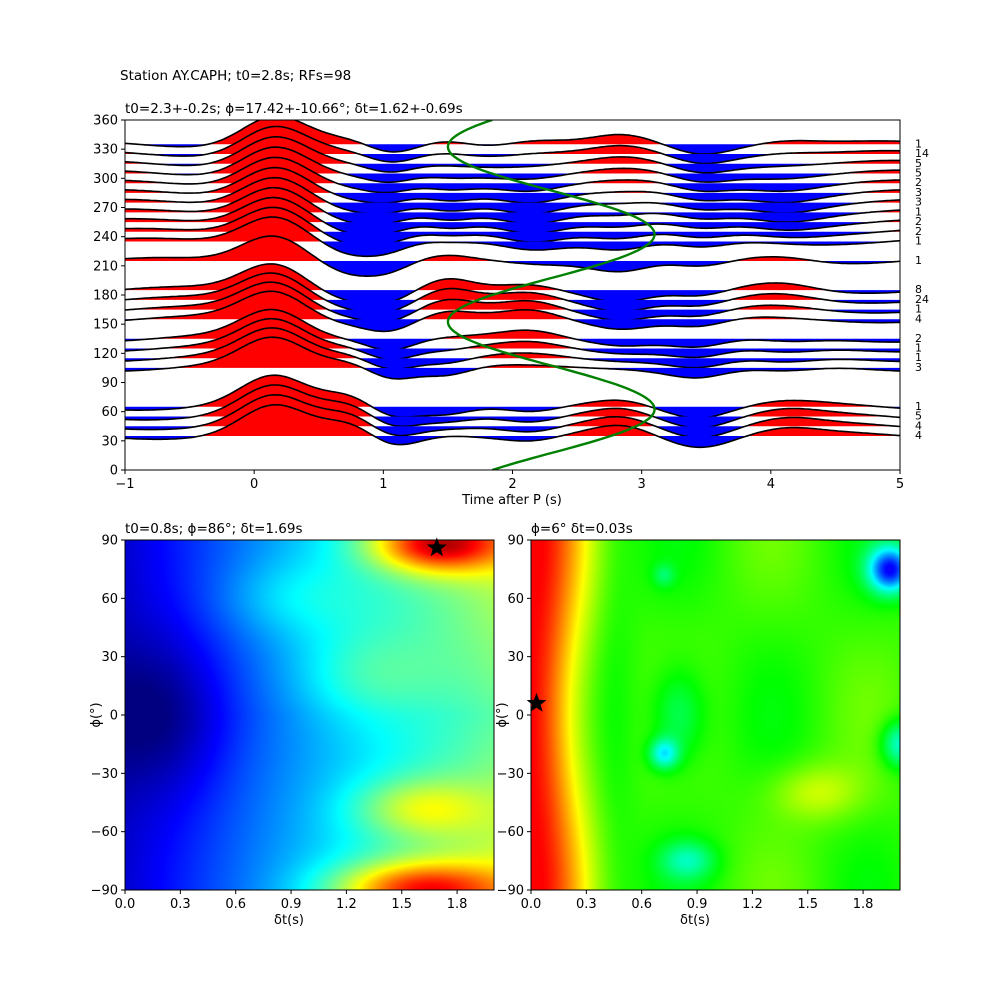 Image resolution: width=1000 pixels, height=1000 pixels. What do you see at coordinates (511, 500) in the screenshot?
I see `rf-xlabel: Time after P (s)` at bounding box center [511, 500].